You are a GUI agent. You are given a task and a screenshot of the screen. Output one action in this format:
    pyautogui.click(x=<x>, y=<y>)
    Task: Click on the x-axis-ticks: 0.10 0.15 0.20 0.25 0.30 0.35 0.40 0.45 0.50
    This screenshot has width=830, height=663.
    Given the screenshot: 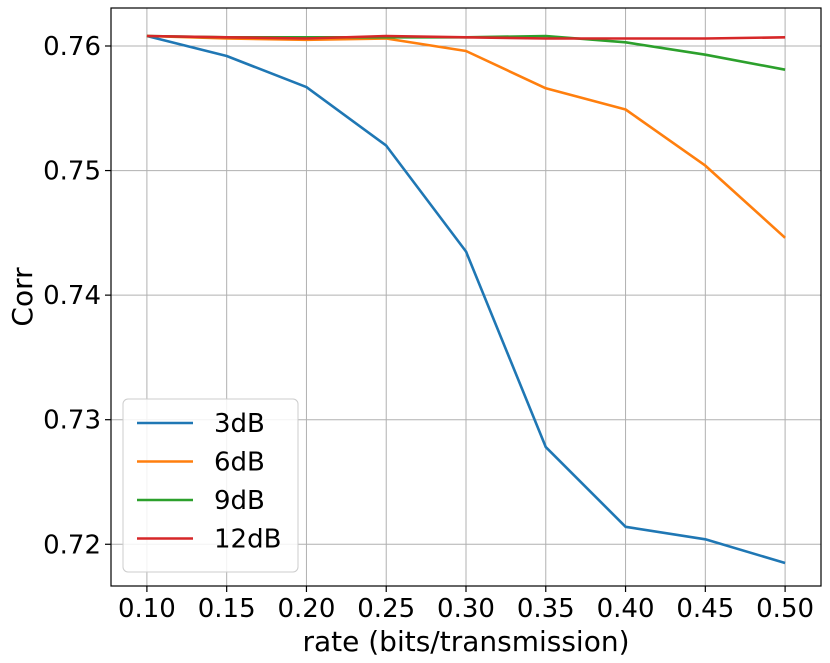 What is the action you would take?
    pyautogui.click(x=466, y=605)
    